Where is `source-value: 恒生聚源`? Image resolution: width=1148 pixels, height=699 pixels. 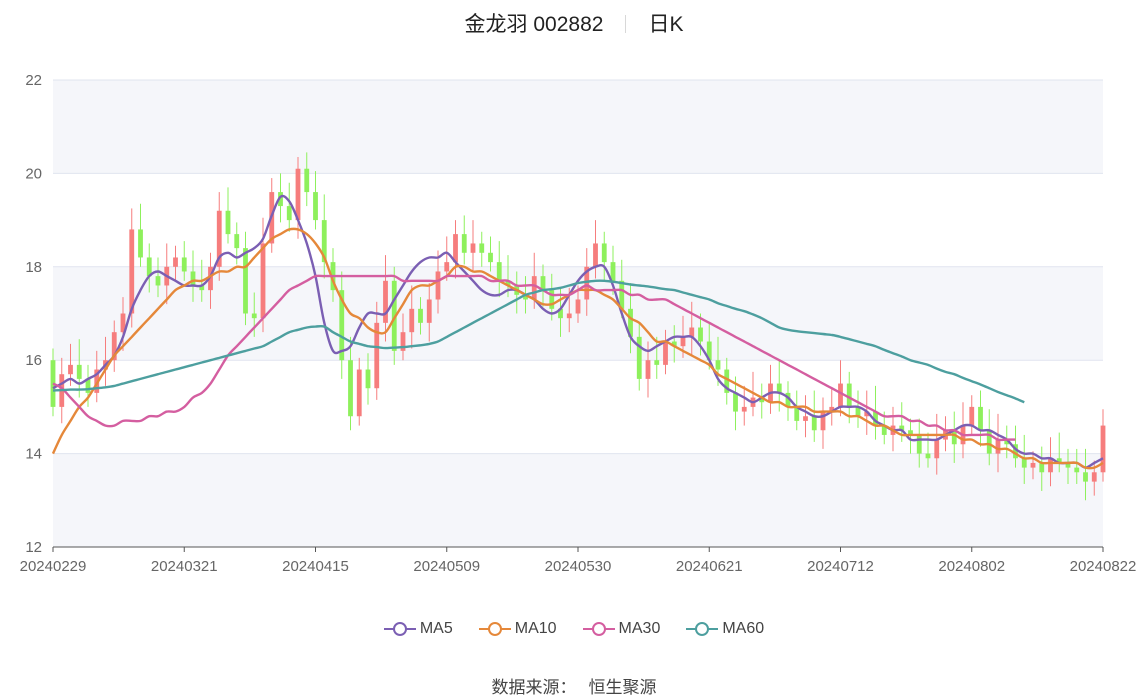
source-value: 恒生聚源 is located at coordinates (622, 687).